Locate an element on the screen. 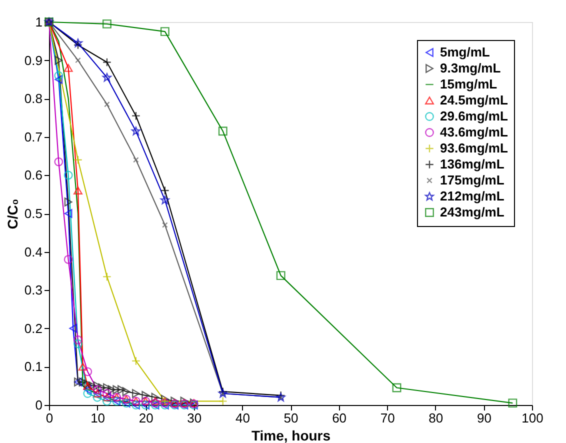 The width and height of the screenshot is (566, 443). y-tick-label: 0.4 is located at coordinates (33, 252).